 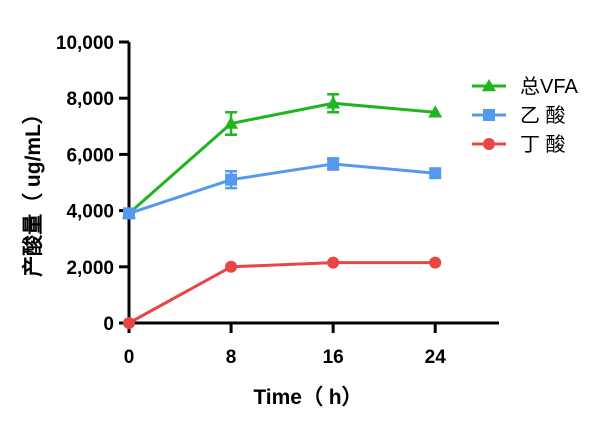 I want to click on legend-label: 乙 酸, so click(x=543, y=115).